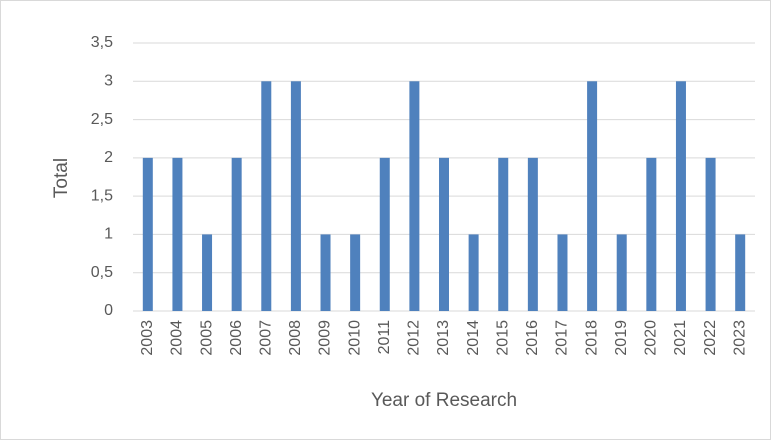 The height and width of the screenshot is (441, 772). What do you see at coordinates (354, 338) in the screenshot?
I see `x-tick-label: 2010` at bounding box center [354, 338].